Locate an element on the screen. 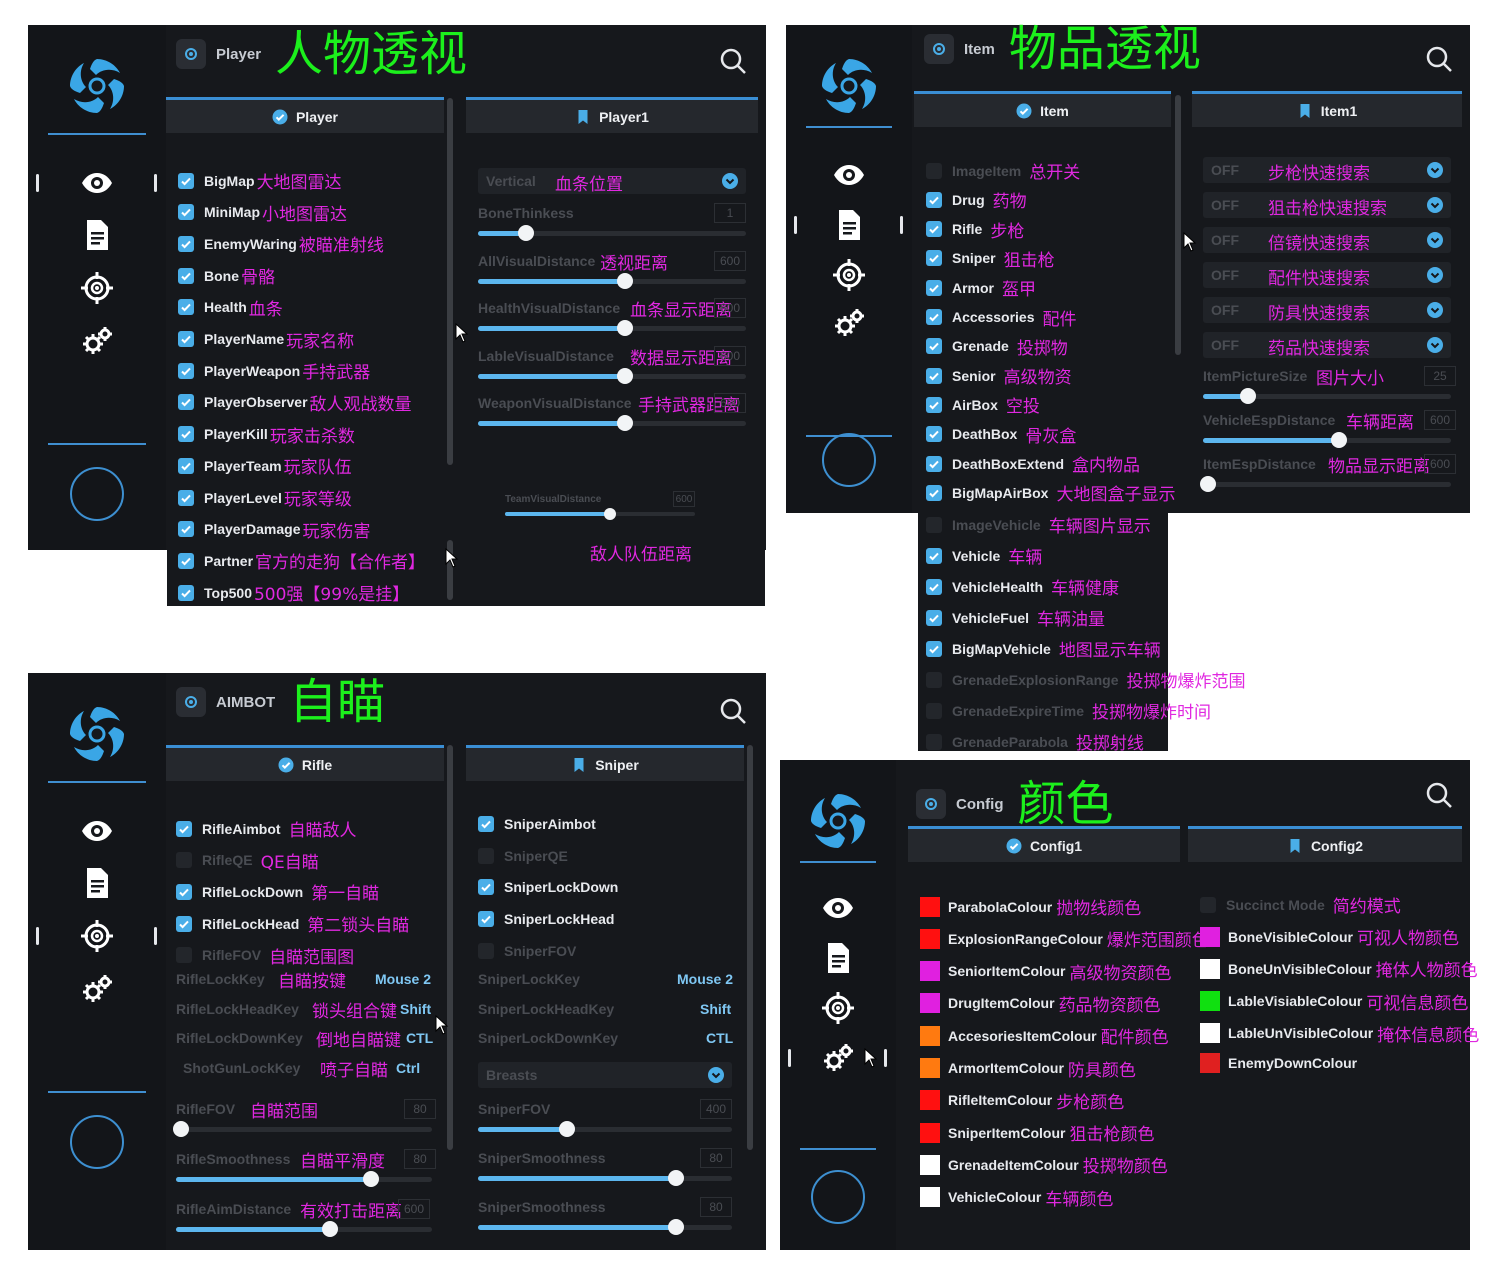  checkbox-row: BigMap 大地图雷达 is located at coordinates (260, 180).